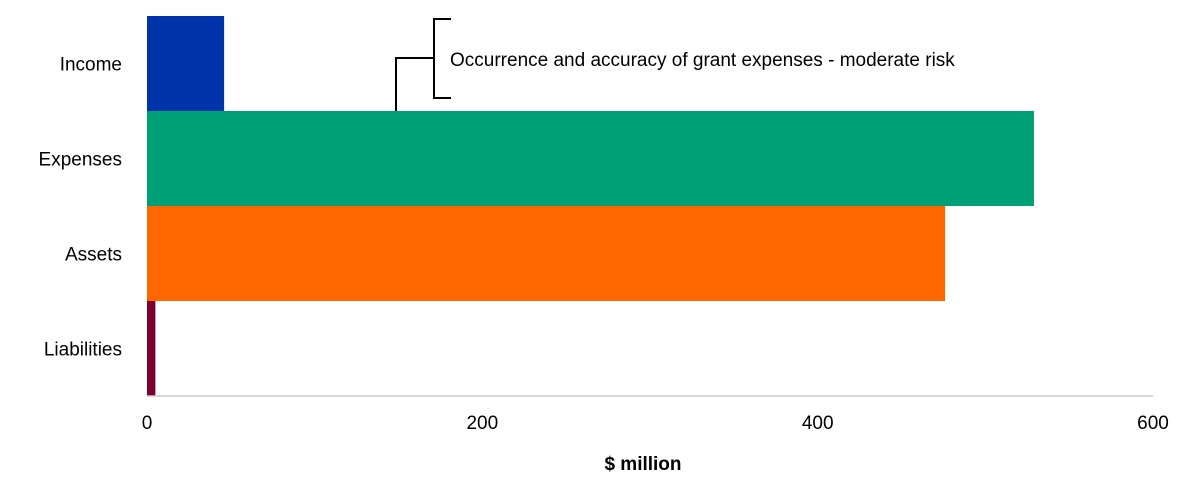  Describe the element at coordinates (482, 423) in the screenshot. I see `x-tick-label-200: 200` at that location.